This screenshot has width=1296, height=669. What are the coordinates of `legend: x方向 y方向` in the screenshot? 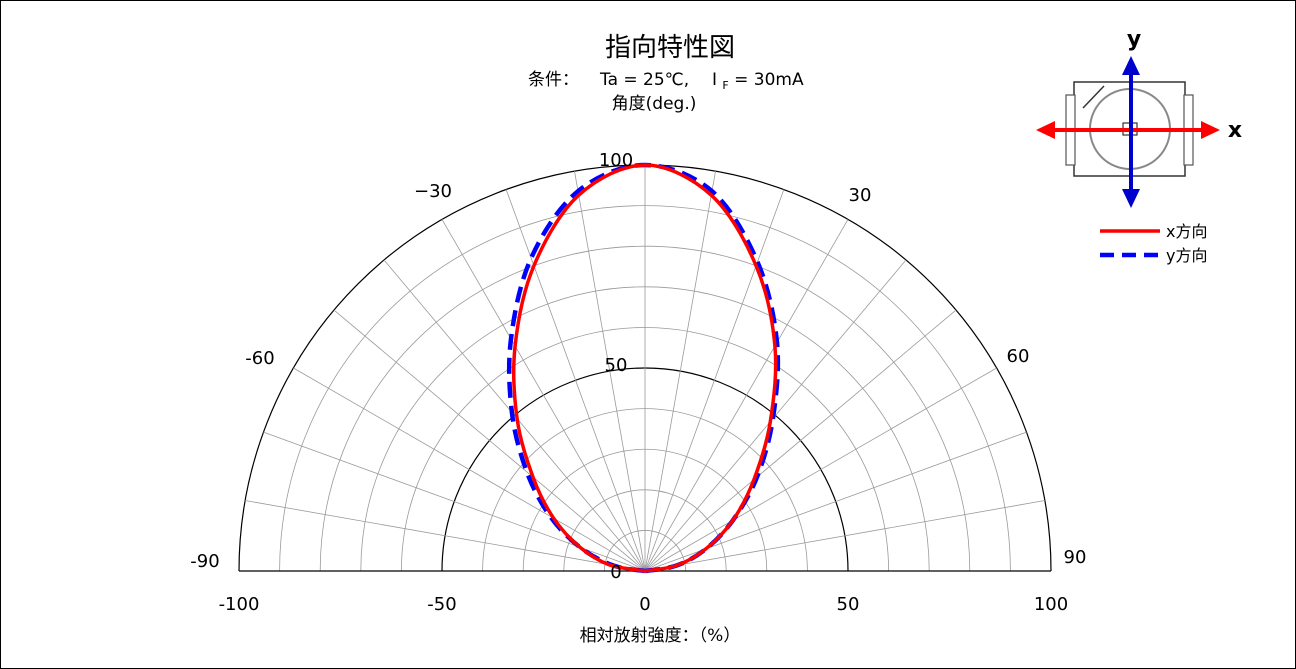 It's located at (1153, 243).